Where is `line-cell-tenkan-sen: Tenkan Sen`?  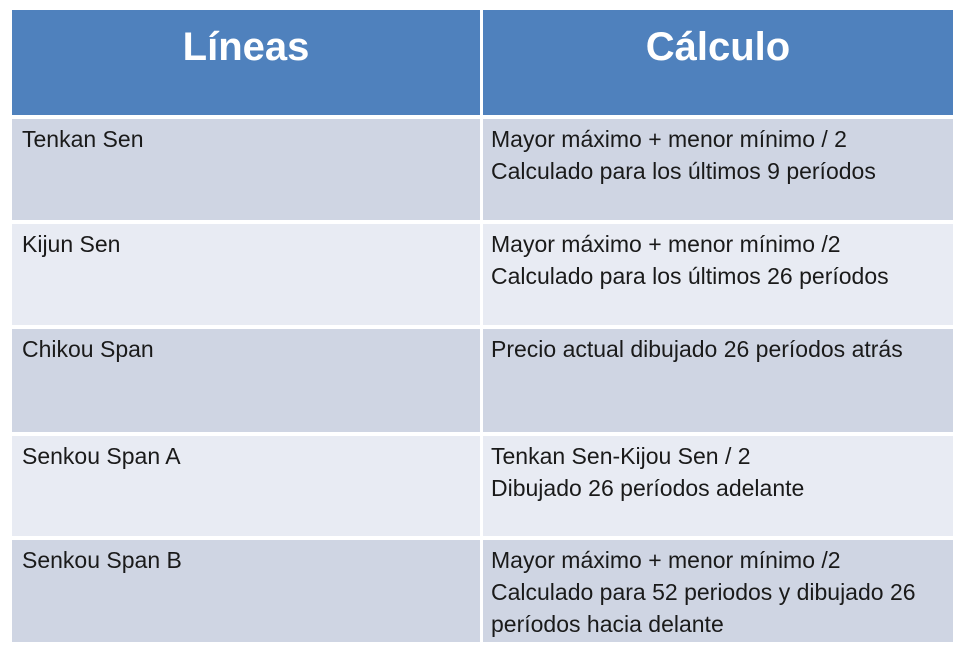
line-cell-tenkan-sen: Tenkan Sen is located at coordinates (246, 169).